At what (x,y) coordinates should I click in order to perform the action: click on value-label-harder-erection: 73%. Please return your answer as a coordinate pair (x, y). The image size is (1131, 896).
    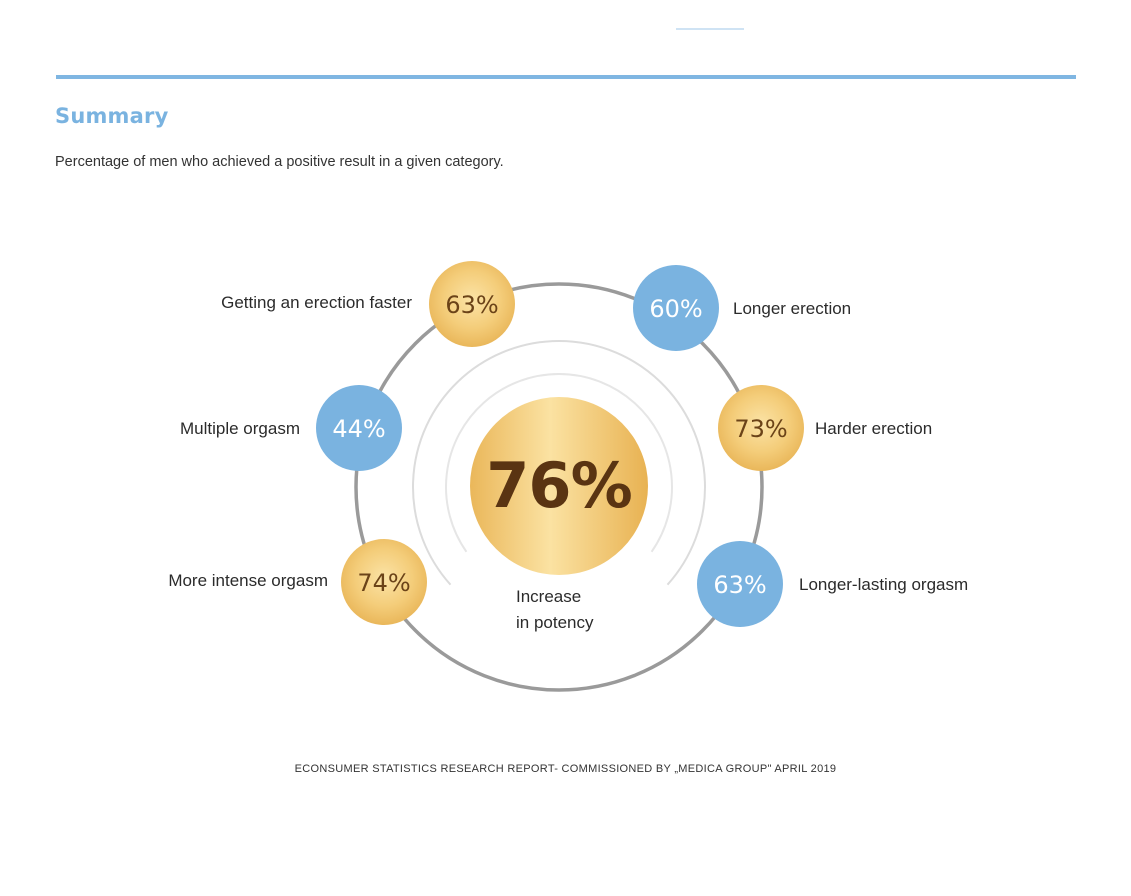
    Looking at the image, I should click on (760, 429).